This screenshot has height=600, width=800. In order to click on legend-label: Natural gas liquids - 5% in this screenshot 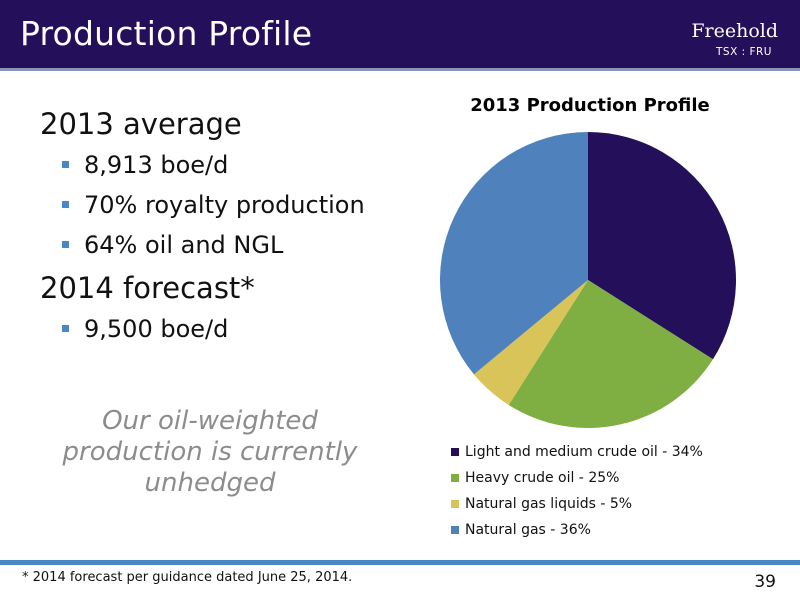, I will do `click(549, 504)`.